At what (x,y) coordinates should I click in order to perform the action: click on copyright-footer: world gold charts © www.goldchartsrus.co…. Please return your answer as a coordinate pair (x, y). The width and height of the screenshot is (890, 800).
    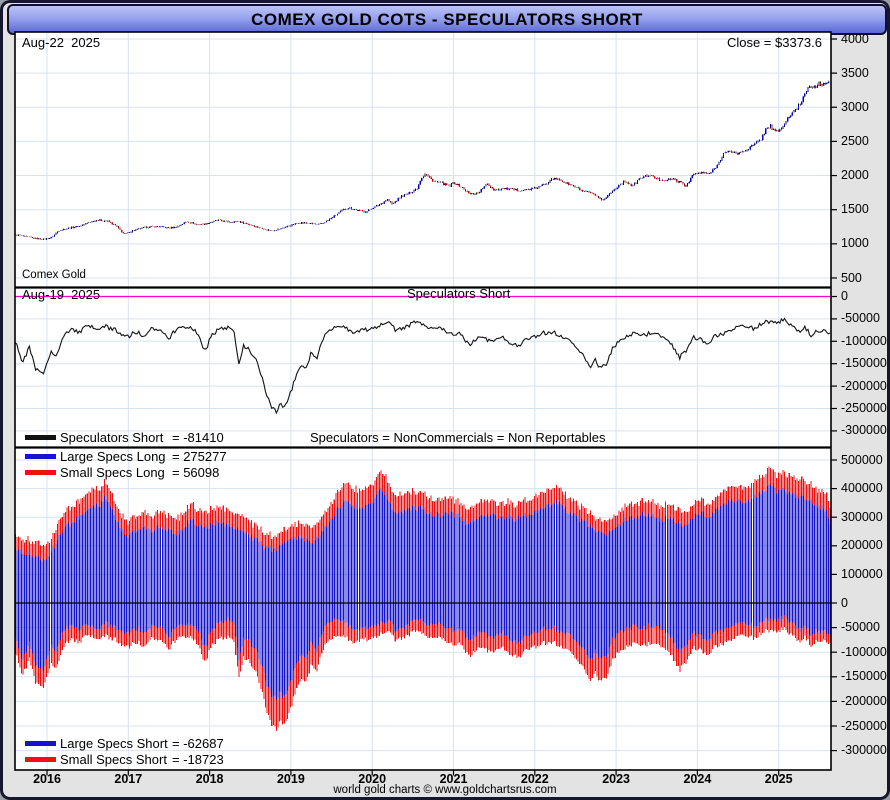
    Looking at the image, I should click on (445, 790).